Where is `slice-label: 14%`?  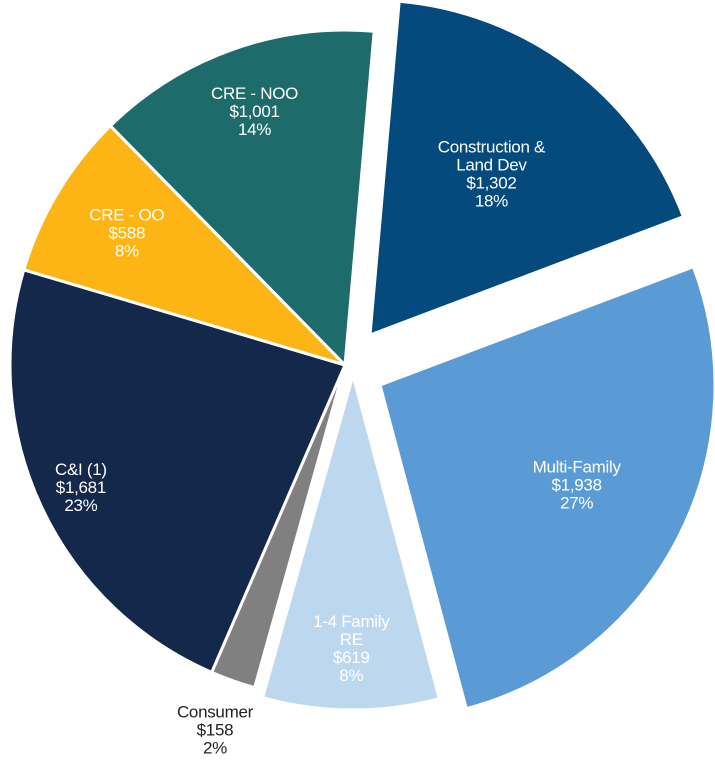 slice-label: 14% is located at coordinates (254, 129).